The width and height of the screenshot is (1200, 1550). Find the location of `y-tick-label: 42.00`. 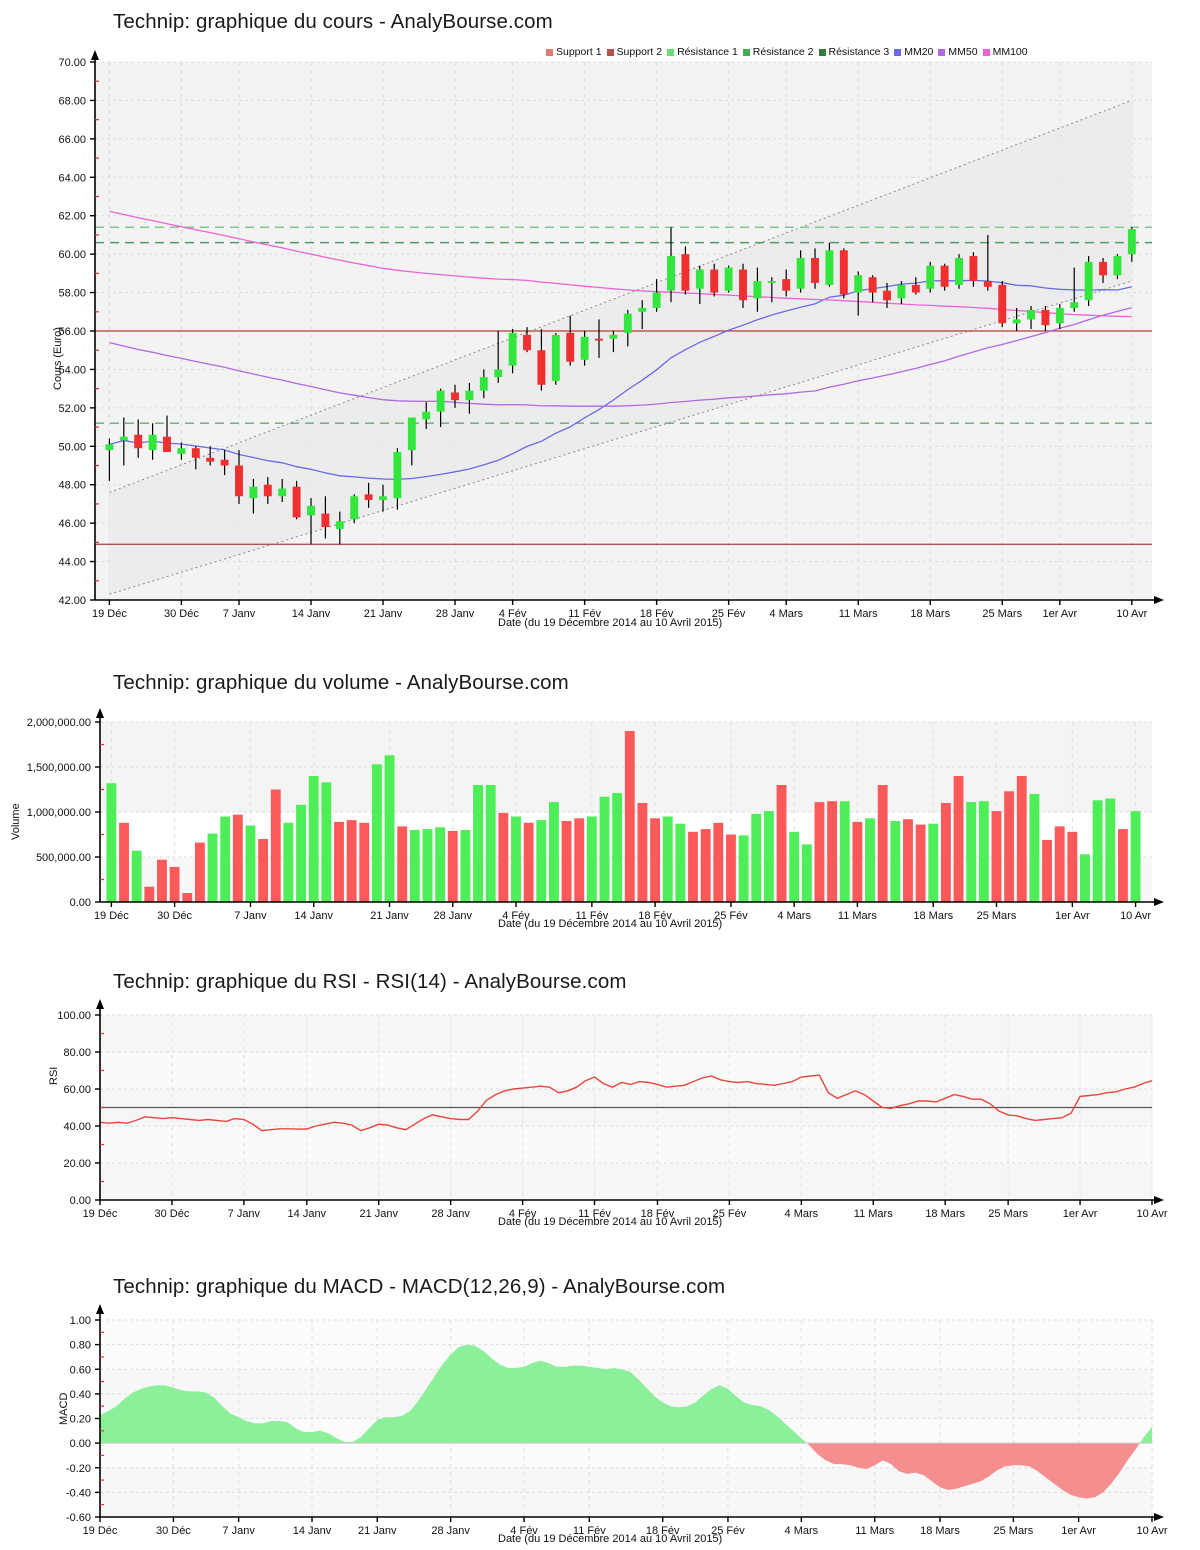

y-tick-label: 42.00 is located at coordinates (72, 601).